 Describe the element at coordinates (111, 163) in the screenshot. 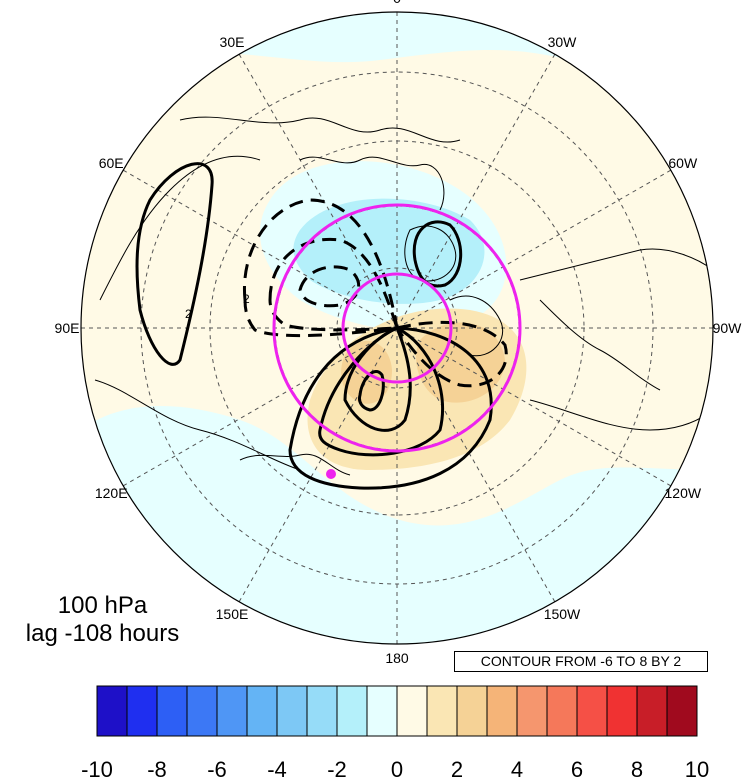

I see `longitude-label: 60E` at that location.